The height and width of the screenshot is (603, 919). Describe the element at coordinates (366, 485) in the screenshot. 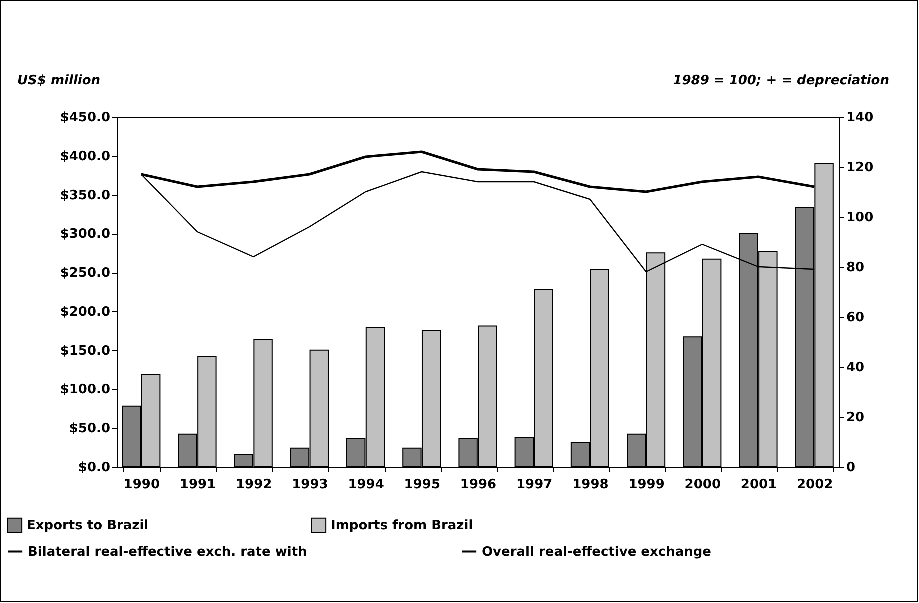

I see `x-tick-label: 1994` at that location.